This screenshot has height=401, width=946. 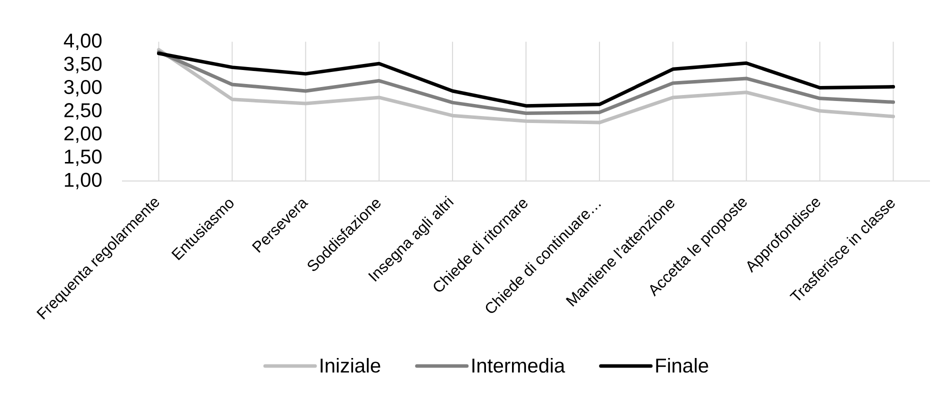 I want to click on y-tick-label: 1,00, so click(x=83, y=181).